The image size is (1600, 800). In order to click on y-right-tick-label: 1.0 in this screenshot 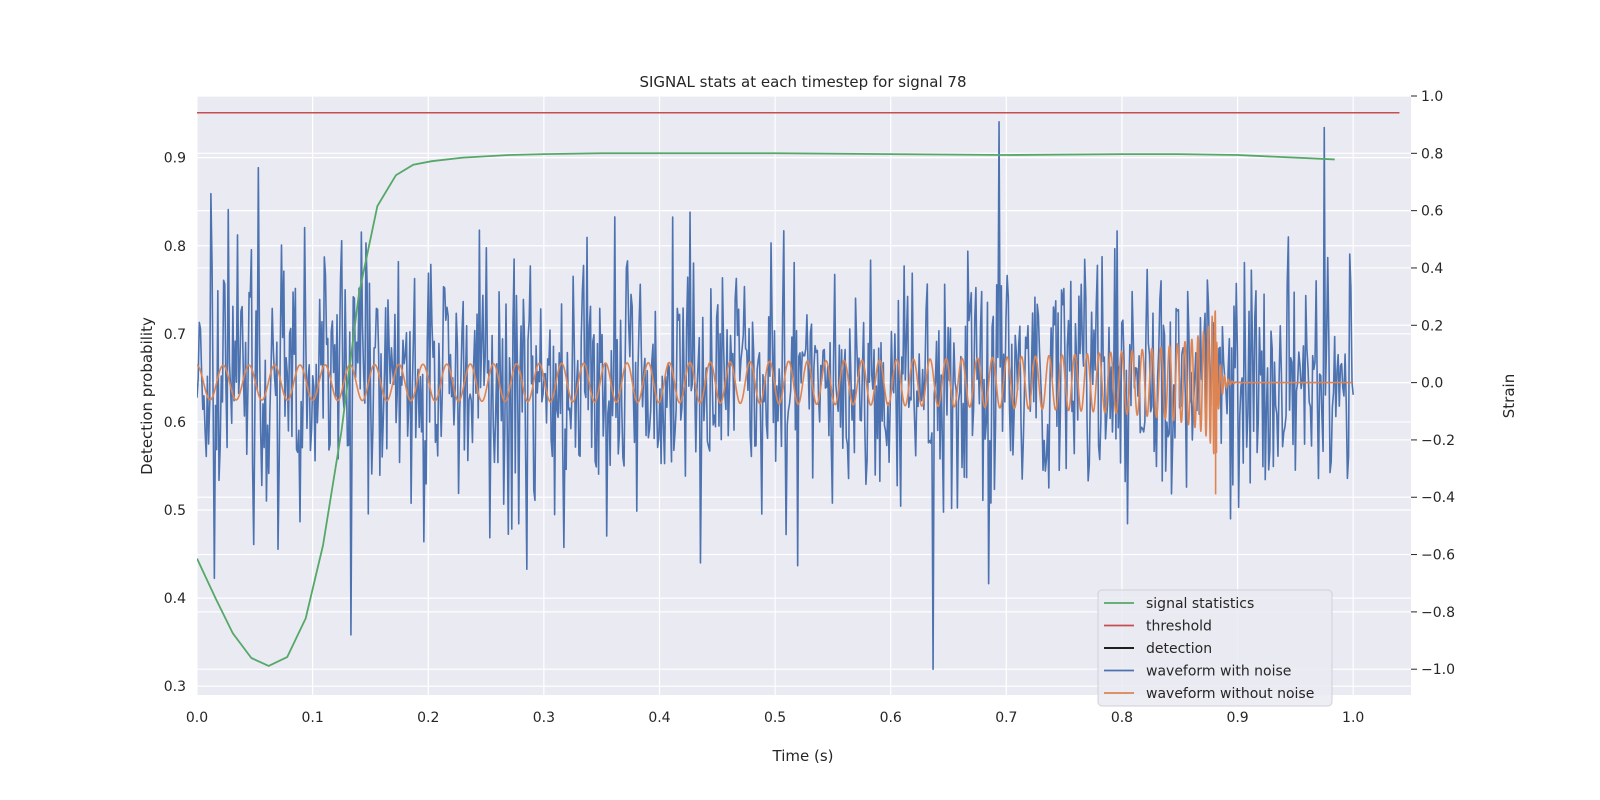, I will do `click(1432, 97)`.